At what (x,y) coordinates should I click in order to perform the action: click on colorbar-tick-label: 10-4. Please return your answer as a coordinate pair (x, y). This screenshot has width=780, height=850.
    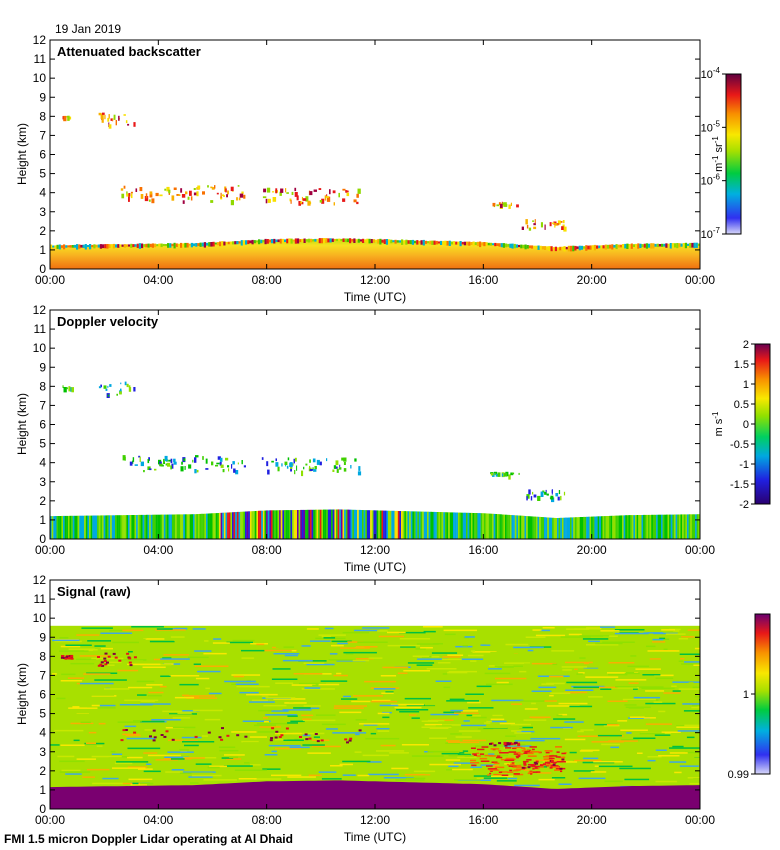
    Looking at the image, I should click on (711, 73).